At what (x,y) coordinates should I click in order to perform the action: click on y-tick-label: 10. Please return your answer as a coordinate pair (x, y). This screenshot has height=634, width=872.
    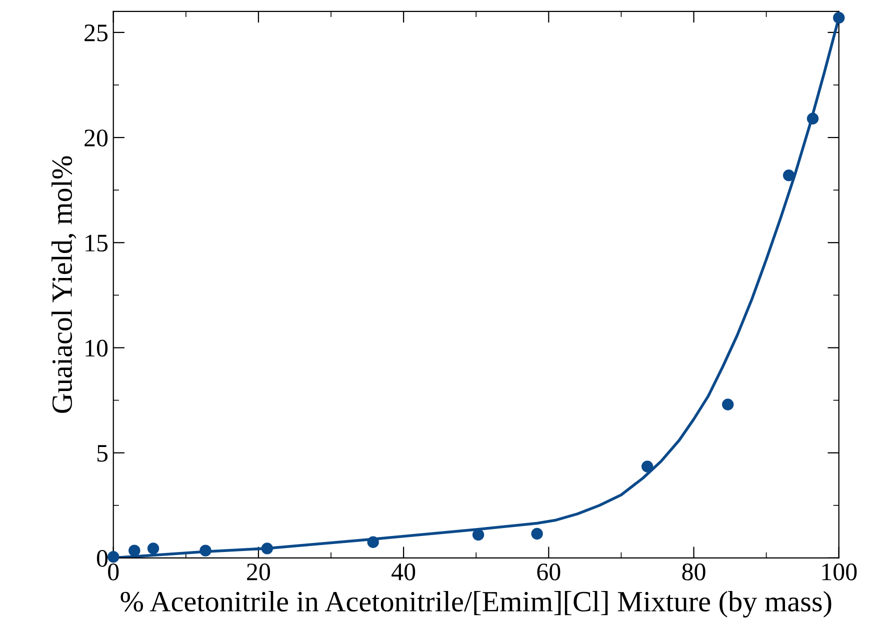
    Looking at the image, I should click on (97, 348).